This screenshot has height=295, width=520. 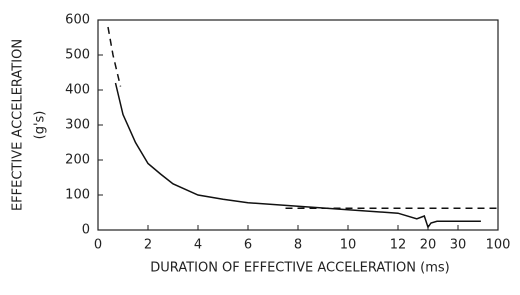 What do you see at coordinates (458, 245) in the screenshot?
I see `x-tick-label: 30` at bounding box center [458, 245].